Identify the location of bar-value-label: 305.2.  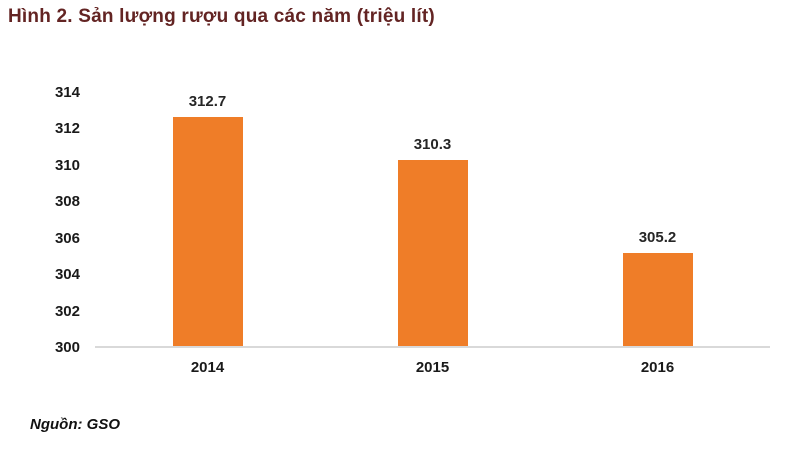
(657, 238).